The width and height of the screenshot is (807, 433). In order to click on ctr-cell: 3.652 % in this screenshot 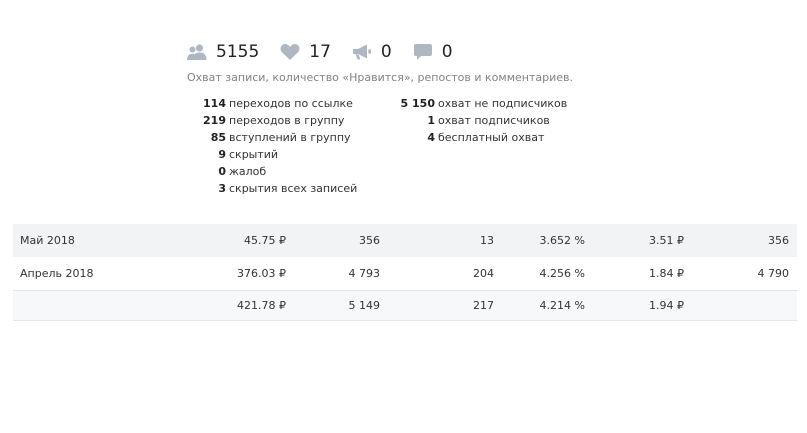, I will do `click(562, 240)`.